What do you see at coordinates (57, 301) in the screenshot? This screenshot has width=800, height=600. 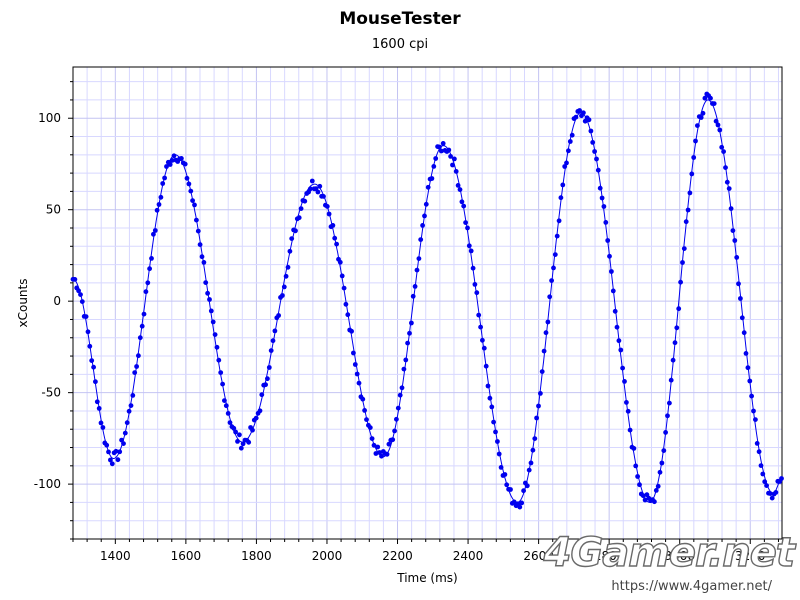 I see `y-tick-label: 0` at bounding box center [57, 301].